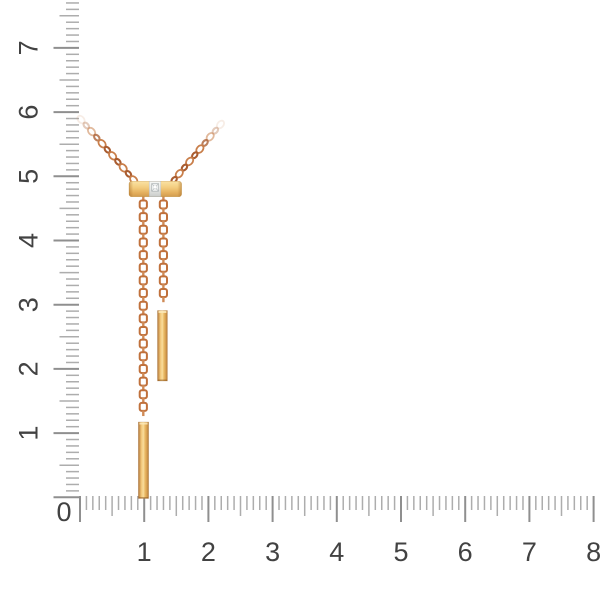 Image resolution: width=600 pixels, height=600 pixels. I want to click on v-ruler-label-5: 5, so click(29, 176).